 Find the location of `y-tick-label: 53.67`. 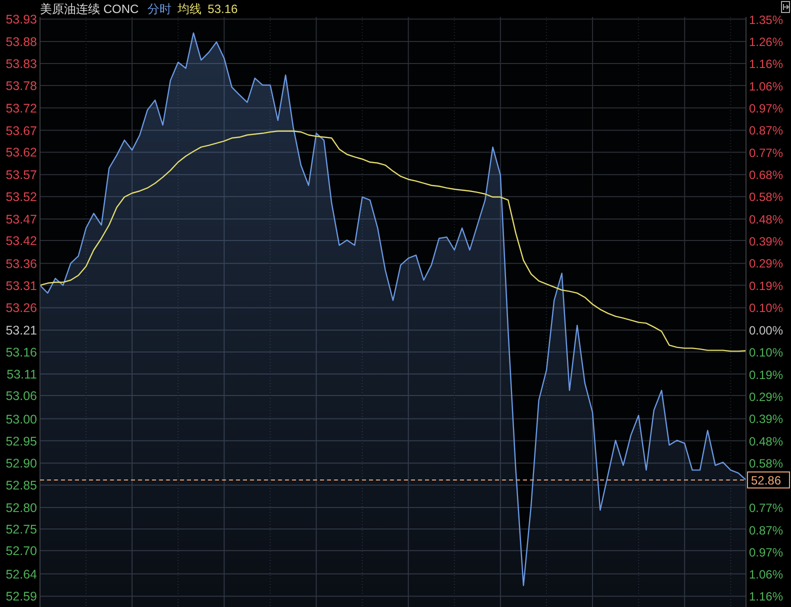

y-tick-label: 53.67 is located at coordinates (22, 131).